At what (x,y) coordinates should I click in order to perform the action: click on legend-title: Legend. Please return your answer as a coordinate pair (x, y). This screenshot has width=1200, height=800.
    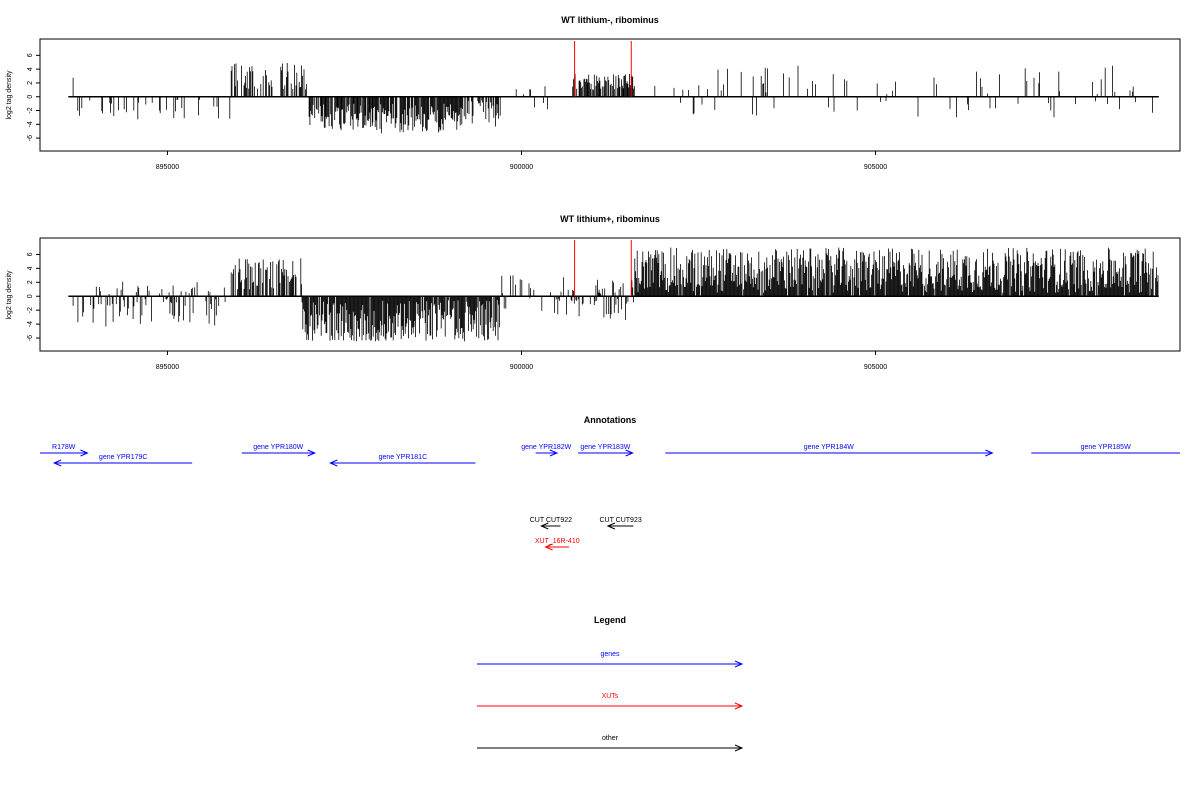
    Looking at the image, I should click on (610, 620).